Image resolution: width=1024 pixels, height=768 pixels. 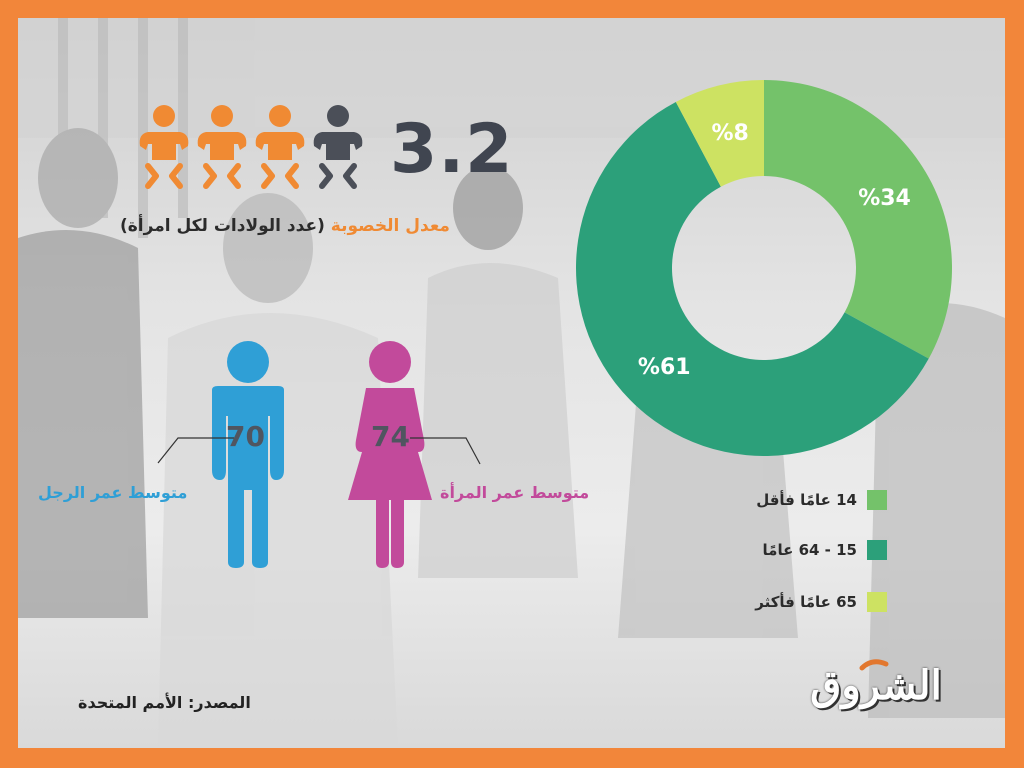 What do you see at coordinates (515, 492) in the screenshot?
I see `women-life-expectancy-label: متوسط عمر المرأة` at bounding box center [515, 492].